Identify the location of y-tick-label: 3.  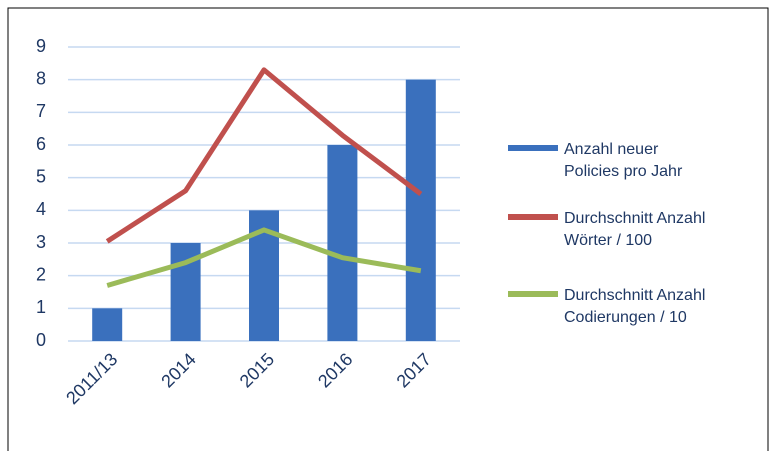
(41, 242).